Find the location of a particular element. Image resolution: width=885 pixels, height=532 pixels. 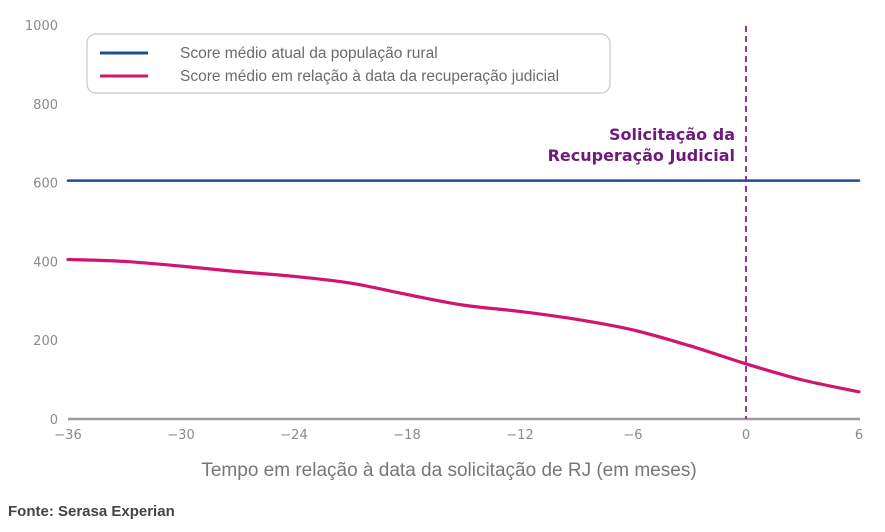

x-tick-label: 6 is located at coordinates (859, 435).